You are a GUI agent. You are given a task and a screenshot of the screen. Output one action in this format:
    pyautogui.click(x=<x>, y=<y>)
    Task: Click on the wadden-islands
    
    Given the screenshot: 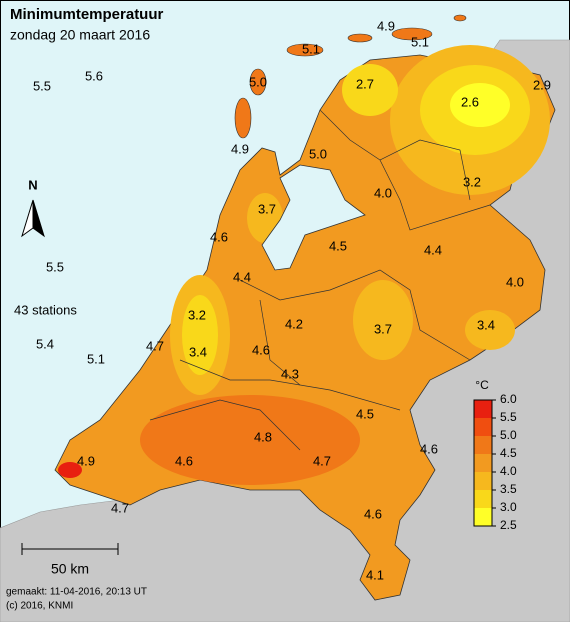 What is the action you would take?
    pyautogui.click(x=350, y=76)
    